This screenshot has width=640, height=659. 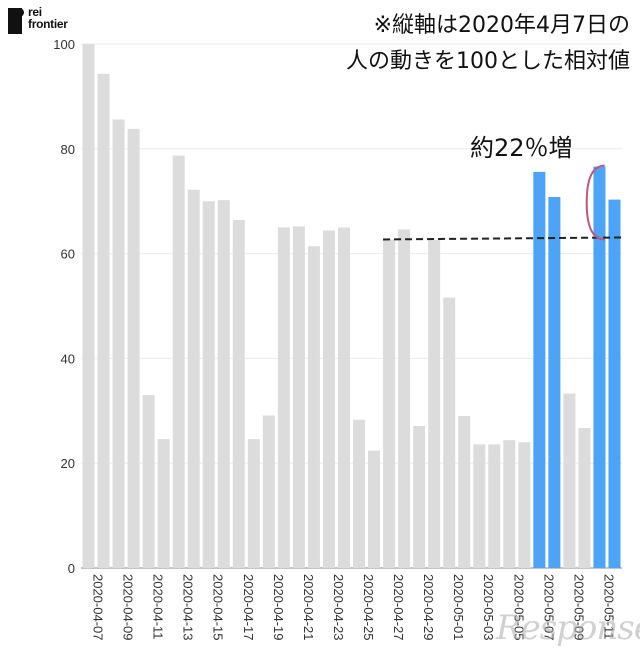 I want to click on y-tick-label: 80, so click(x=68, y=149).